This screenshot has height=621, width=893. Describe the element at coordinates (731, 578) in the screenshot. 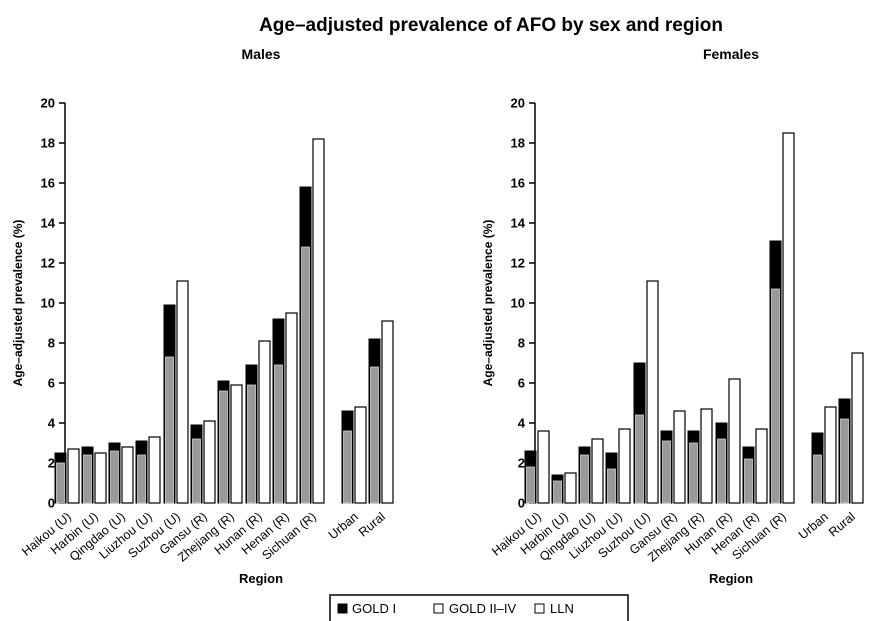

I see `females-x-axis-label: Region` at that location.